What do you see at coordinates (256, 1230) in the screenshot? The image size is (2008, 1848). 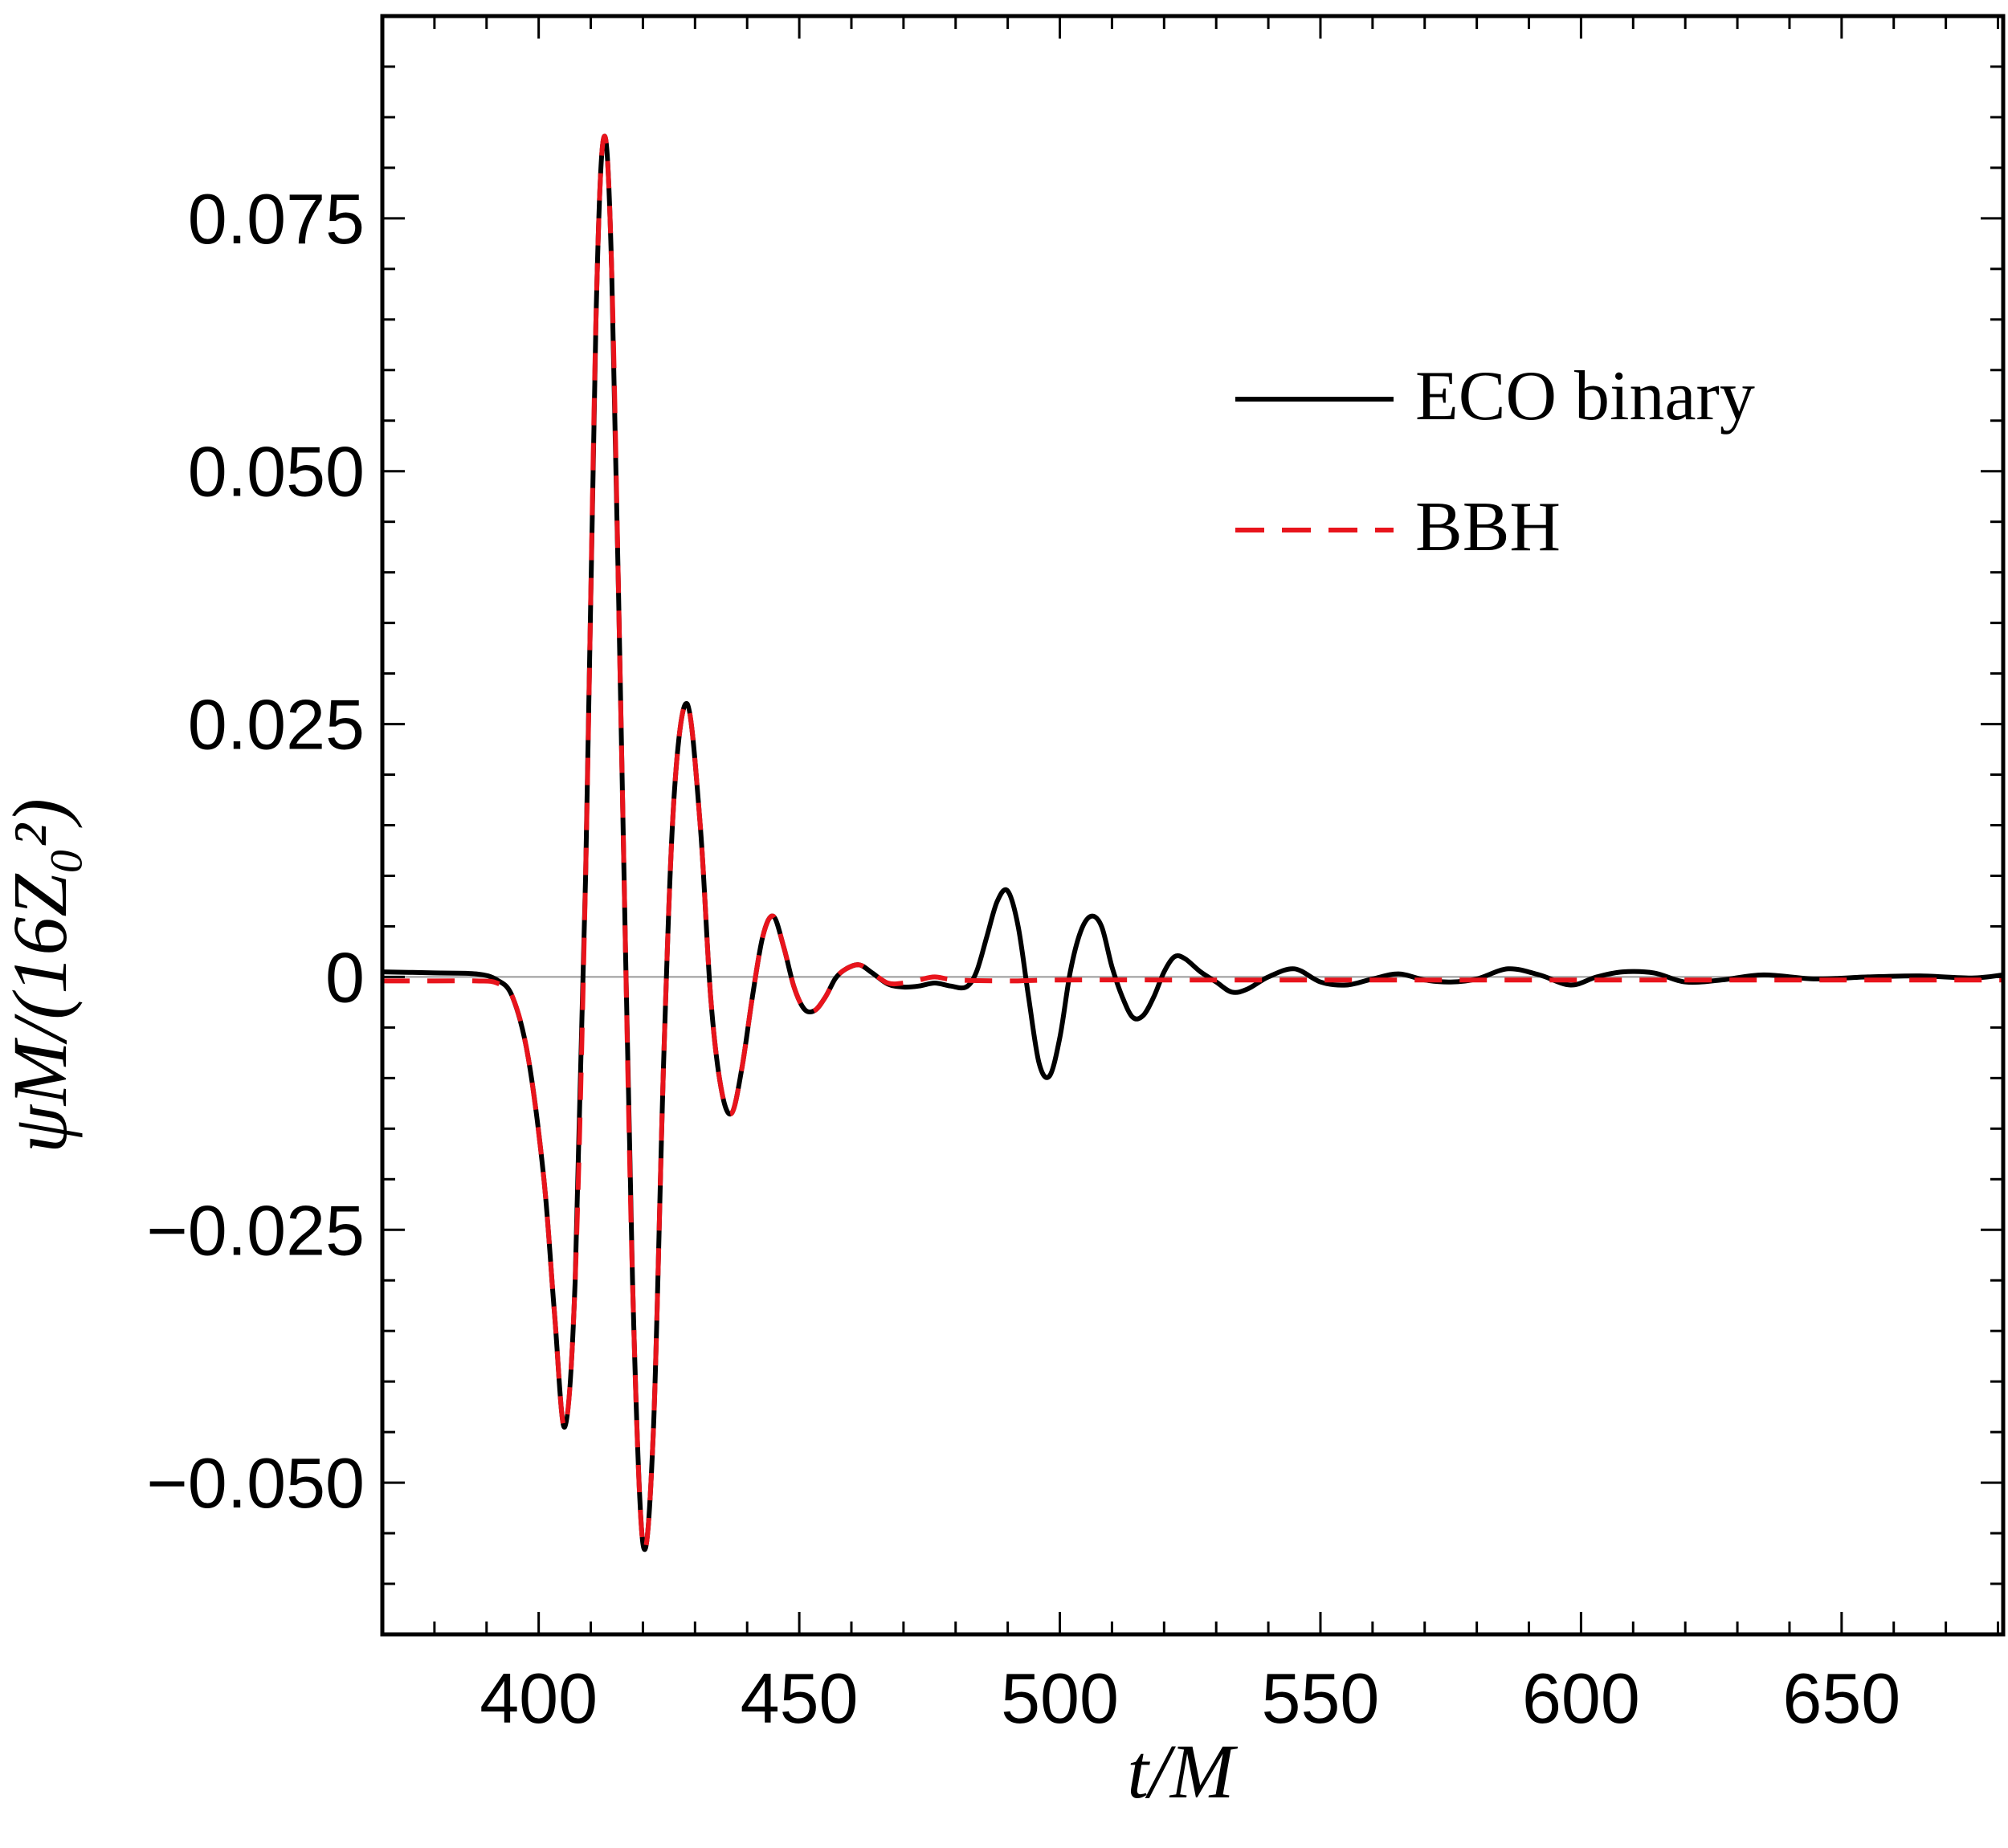 I see `y-tick-label: −0.025` at bounding box center [256, 1230].